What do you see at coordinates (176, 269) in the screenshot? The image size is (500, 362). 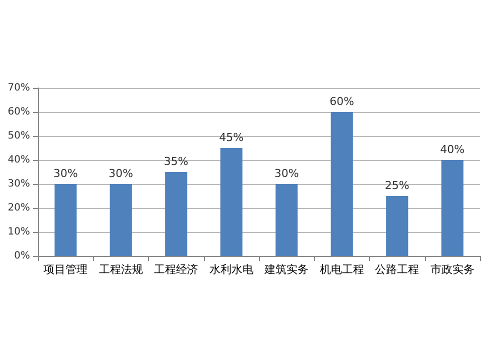 I see `x-tick-label: 工程经济` at bounding box center [176, 269].